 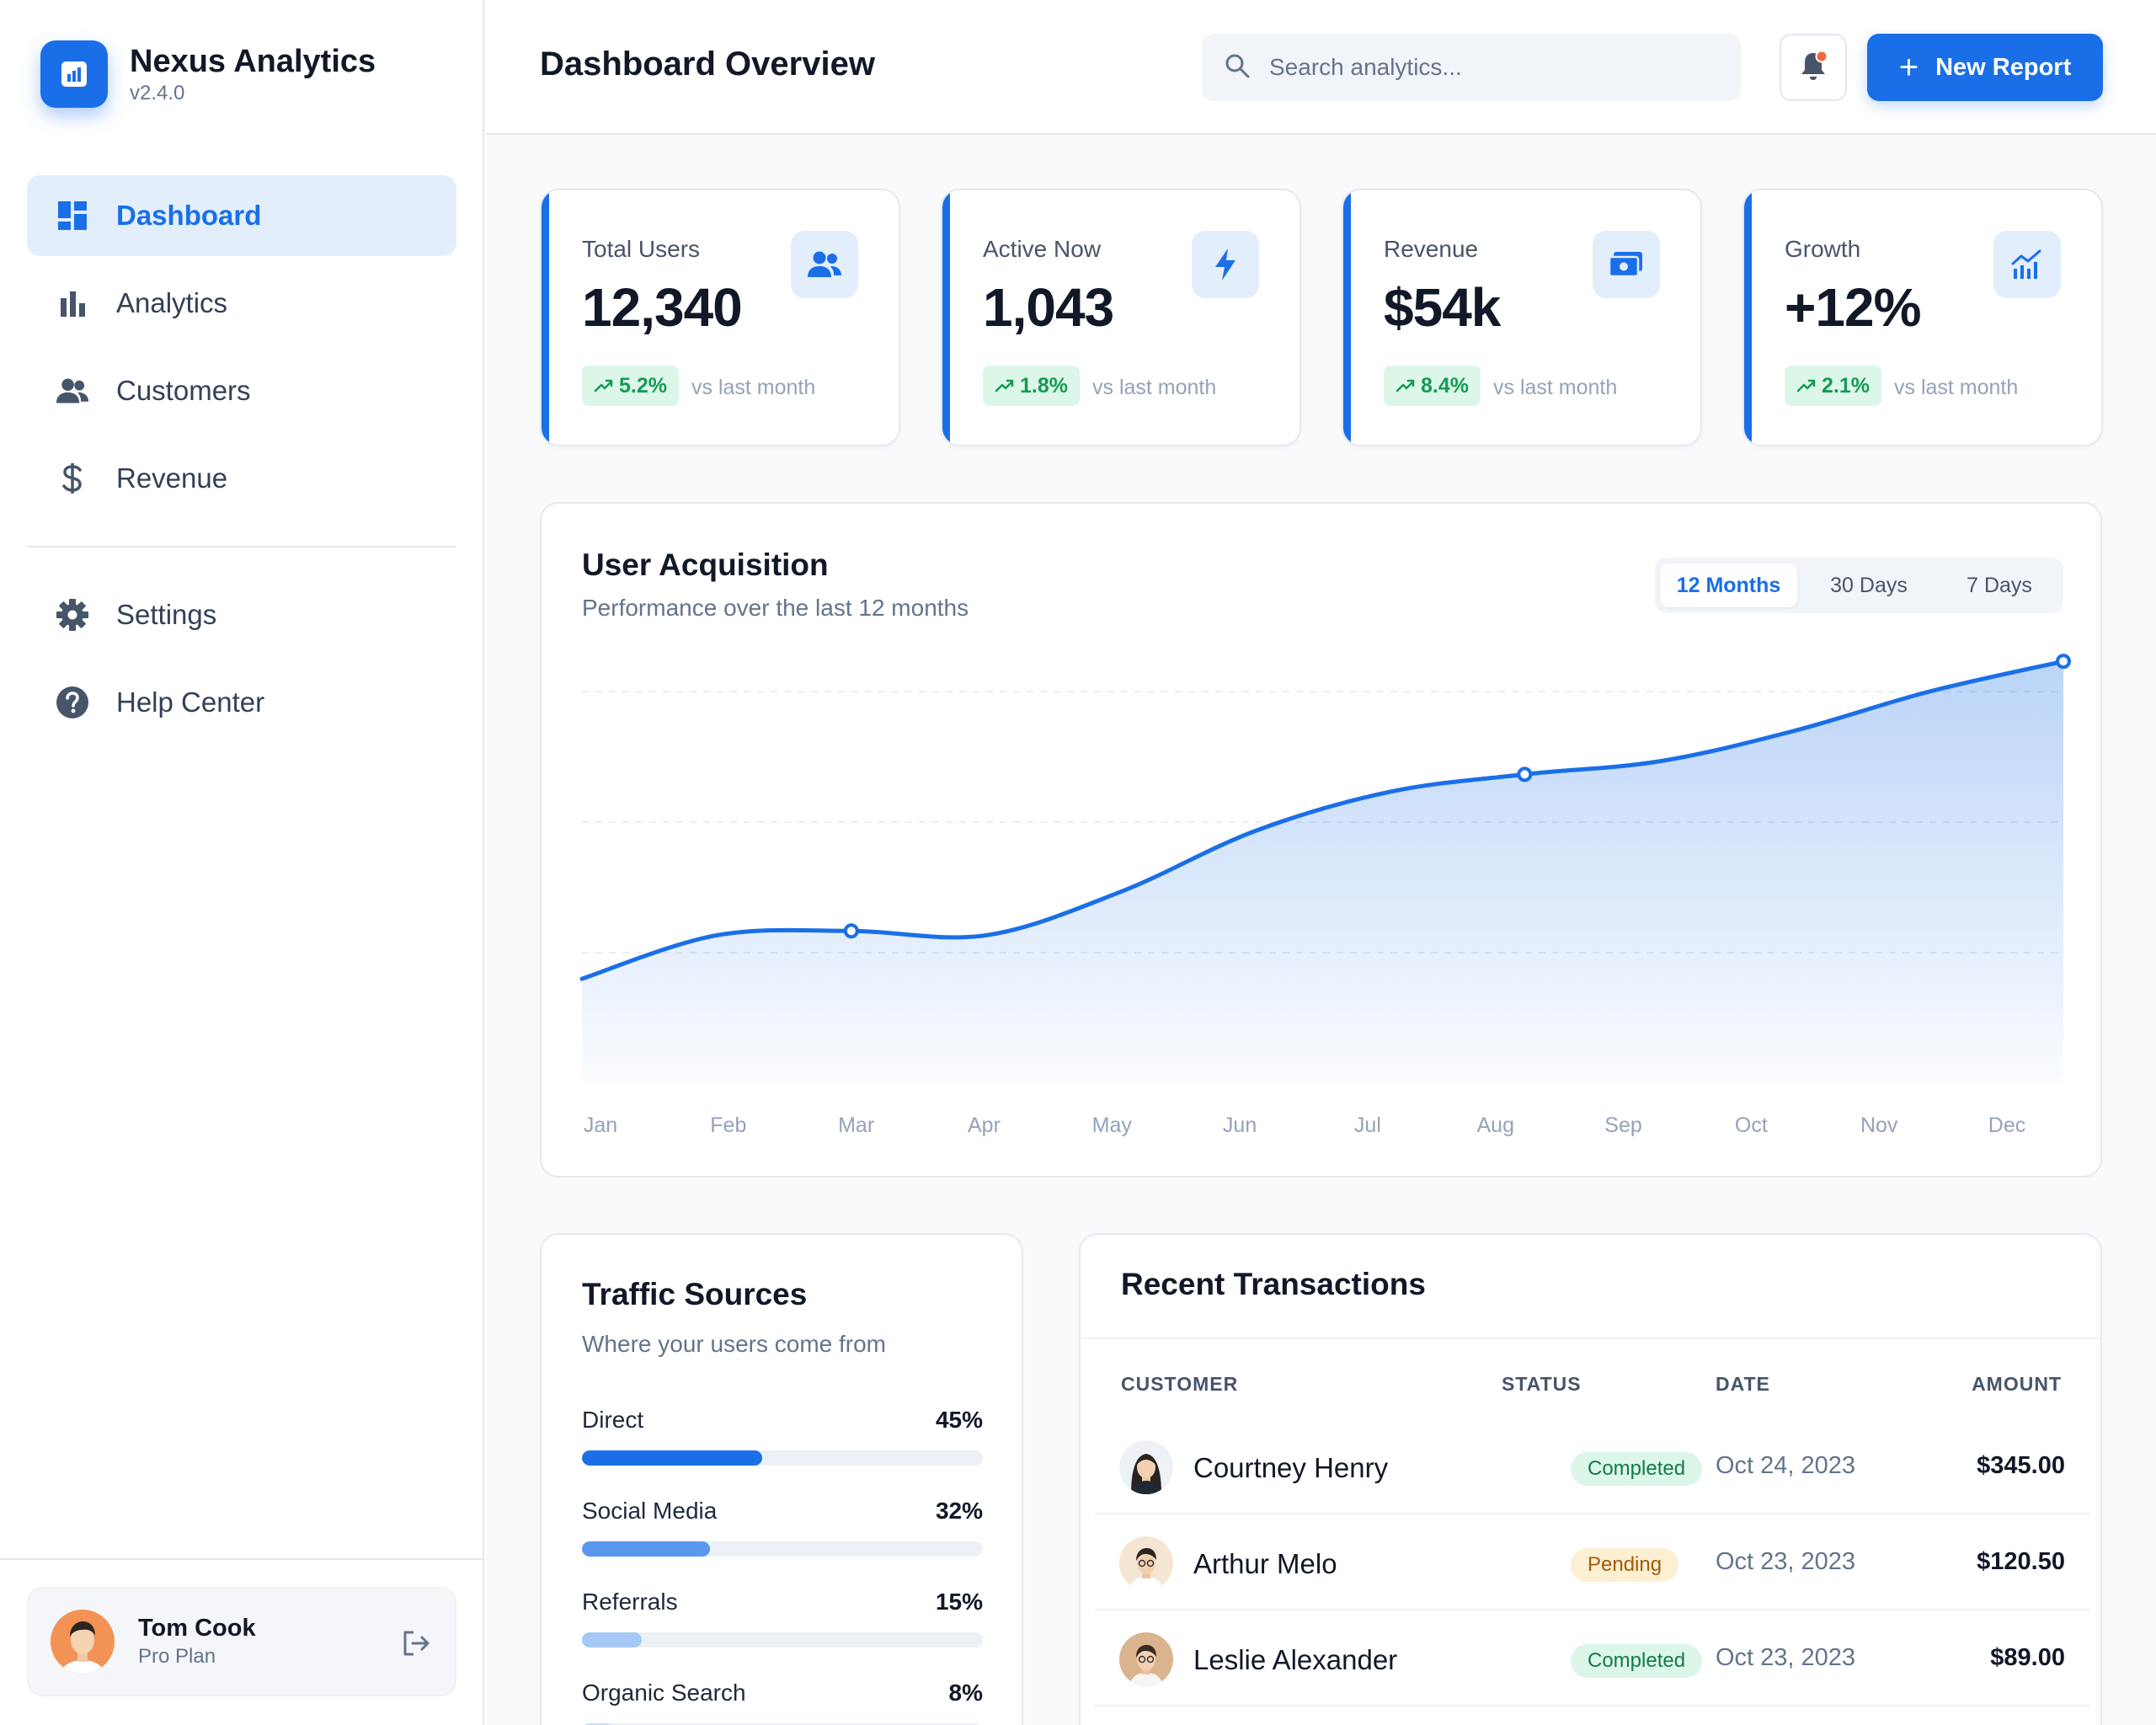 What do you see at coordinates (2003, 67) in the screenshot?
I see `new-report-label: New Report` at bounding box center [2003, 67].